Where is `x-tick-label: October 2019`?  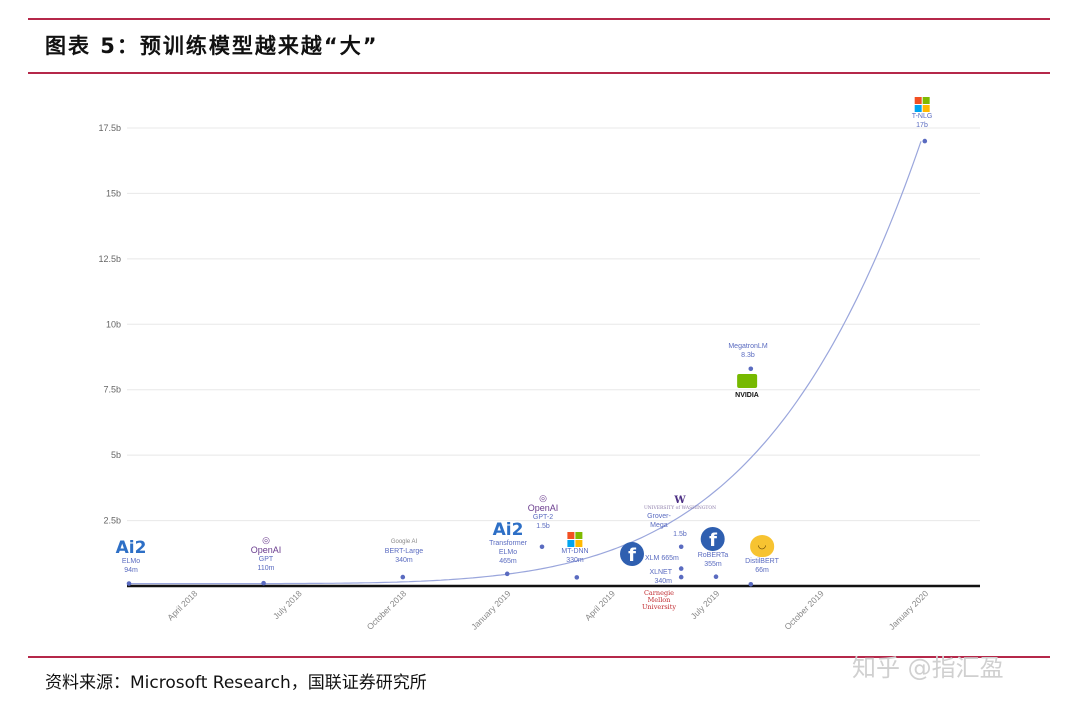
x-tick-label: October 2019 is located at coordinates (804, 610).